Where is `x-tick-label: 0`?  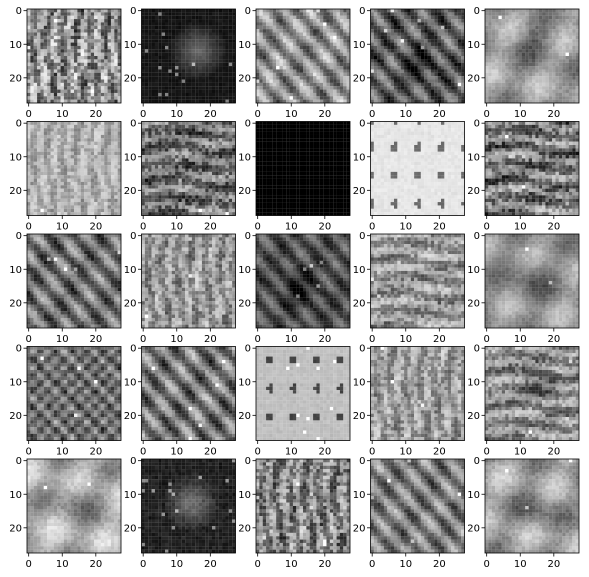
x-tick-label: 0 is located at coordinates (486, 114).